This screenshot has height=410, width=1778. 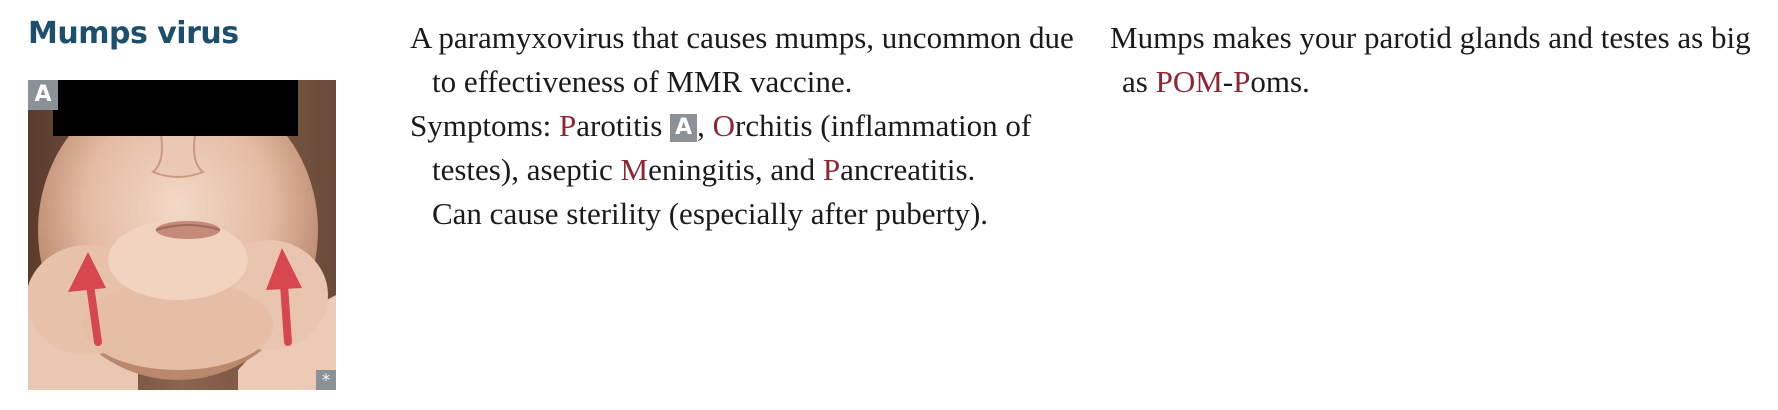 What do you see at coordinates (619, 125) in the screenshot?
I see `parotitis-rest: arotitis` at bounding box center [619, 125].